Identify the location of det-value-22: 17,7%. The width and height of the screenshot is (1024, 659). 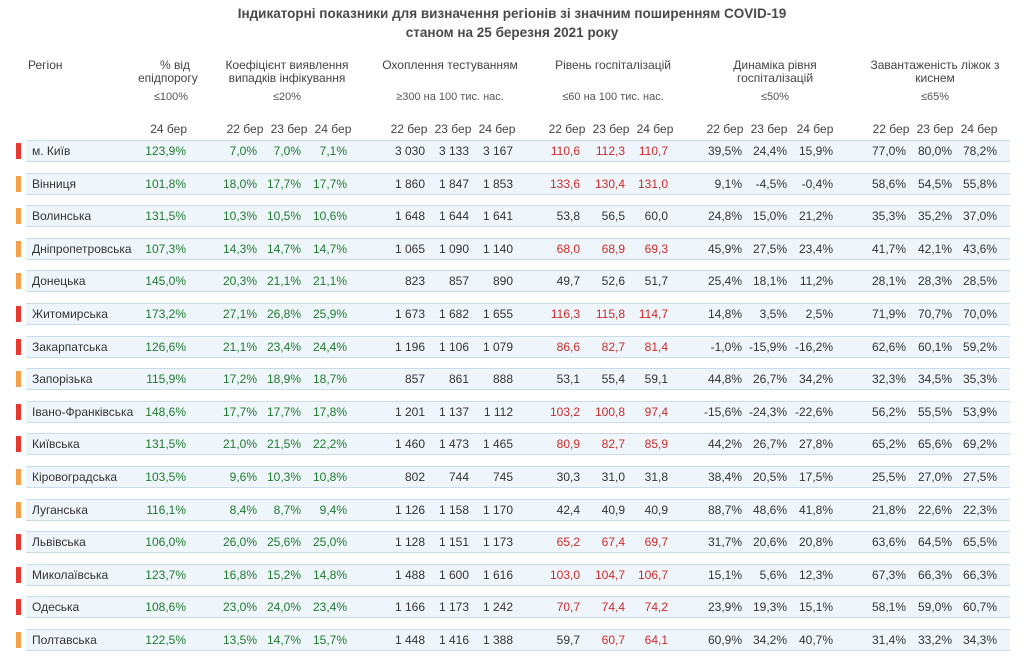
(239, 411).